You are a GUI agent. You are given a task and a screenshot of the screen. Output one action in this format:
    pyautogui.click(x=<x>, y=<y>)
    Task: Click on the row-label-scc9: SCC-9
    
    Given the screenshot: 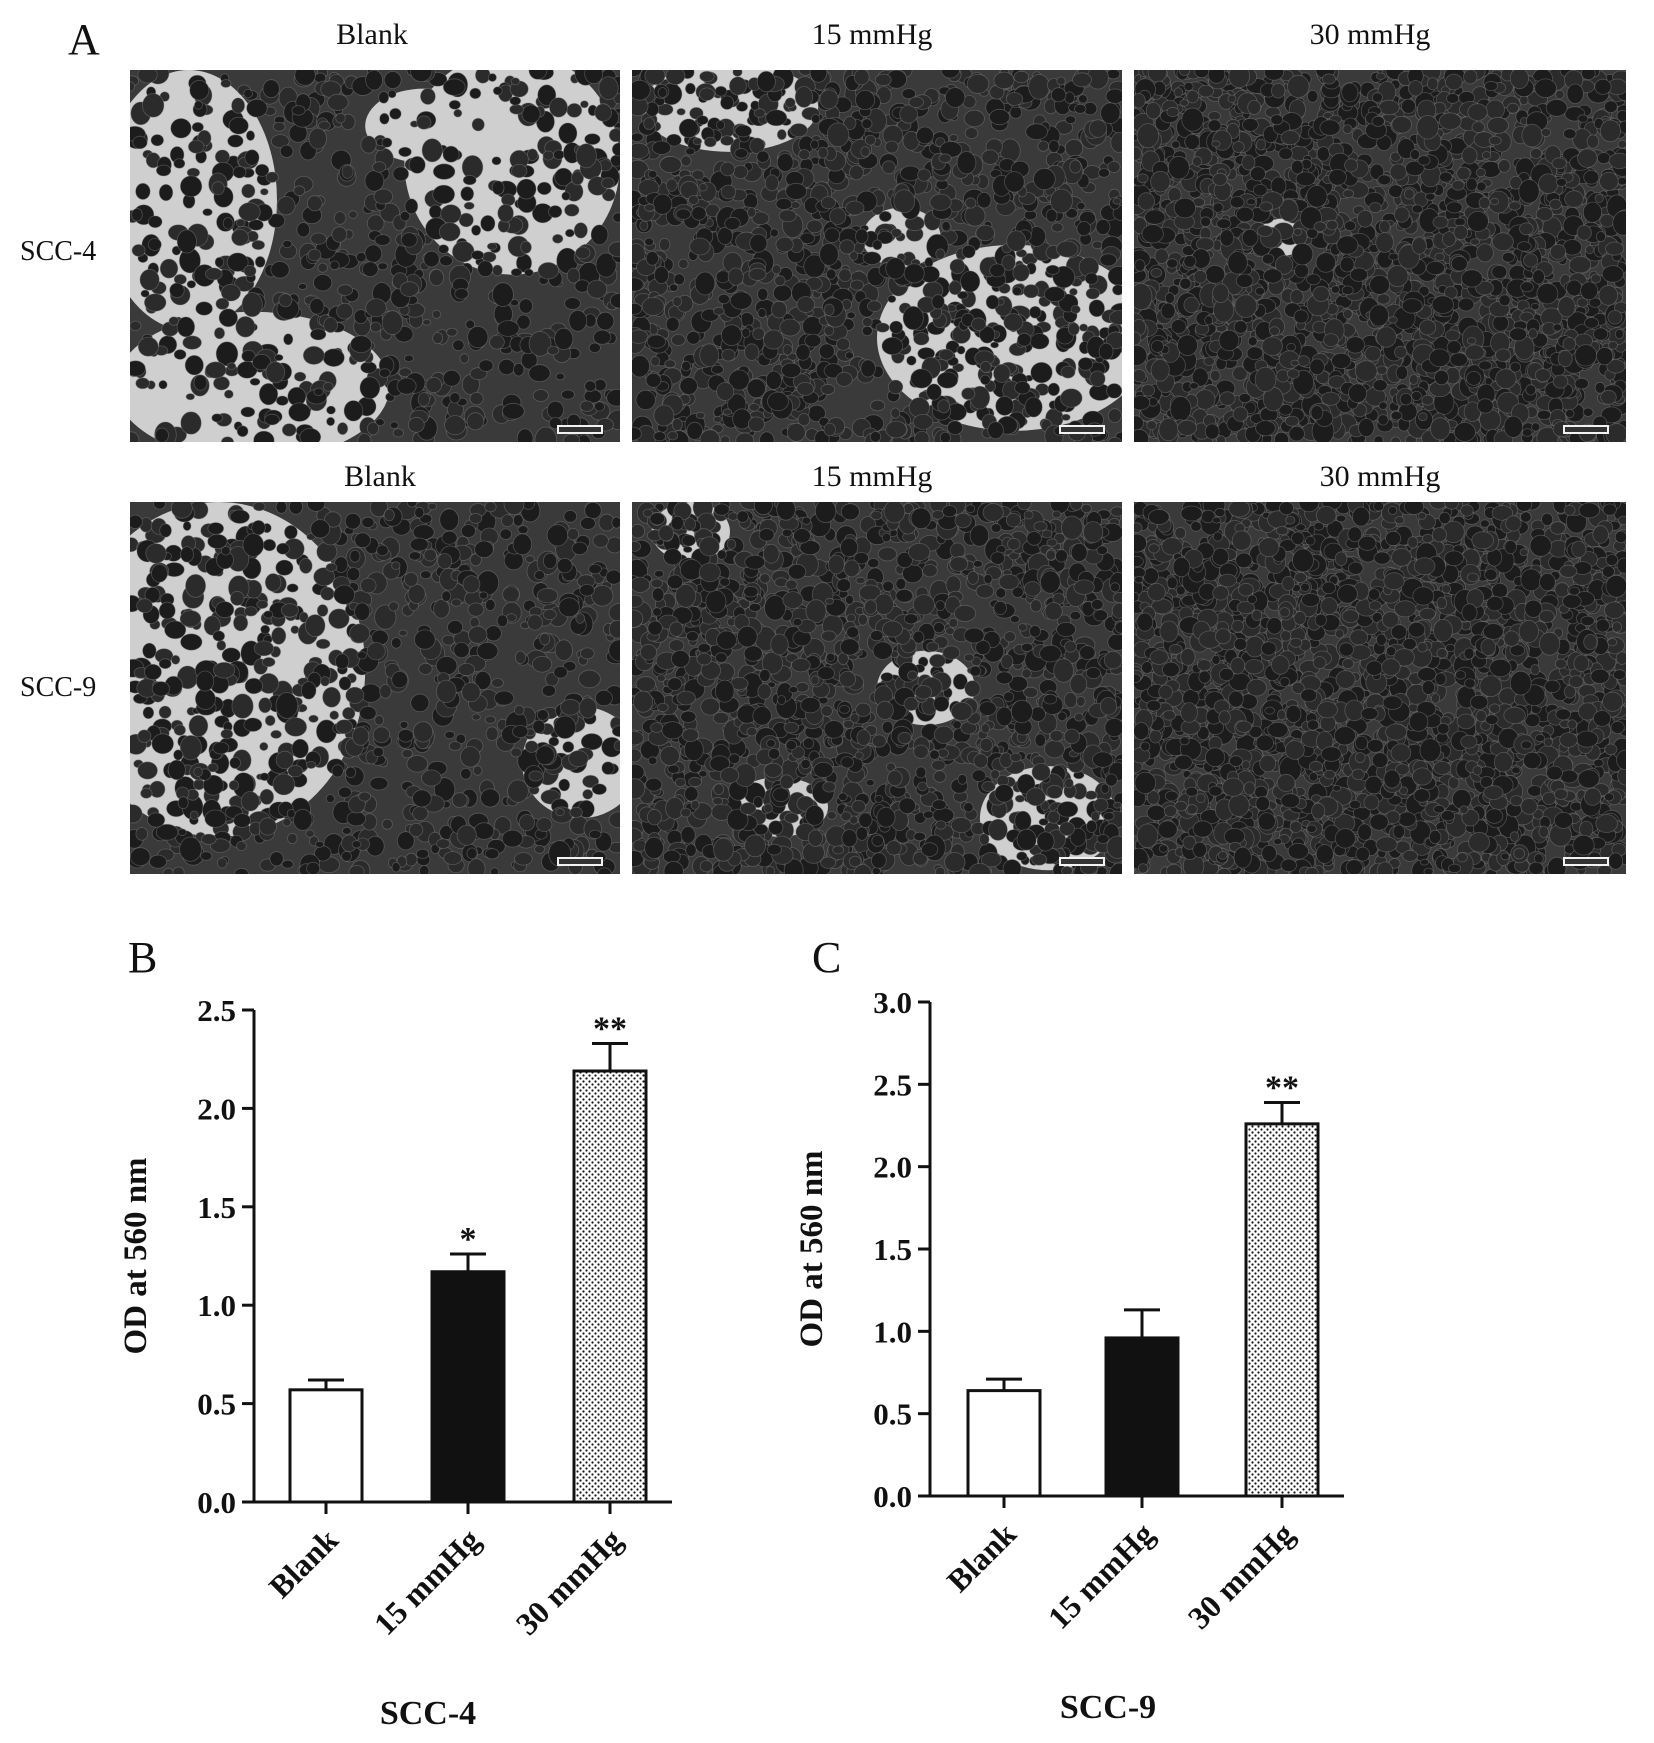 What is the action you would take?
    pyautogui.click(x=58, y=687)
    